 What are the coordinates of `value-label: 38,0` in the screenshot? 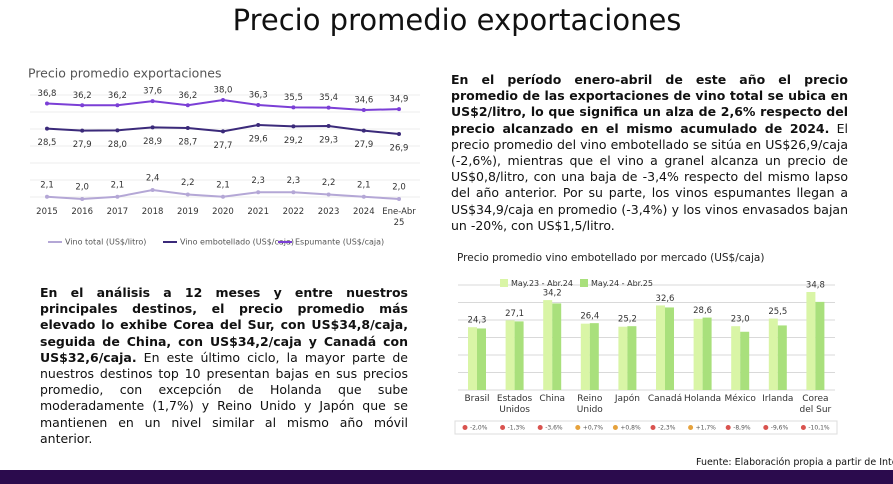 It's located at (223, 91).